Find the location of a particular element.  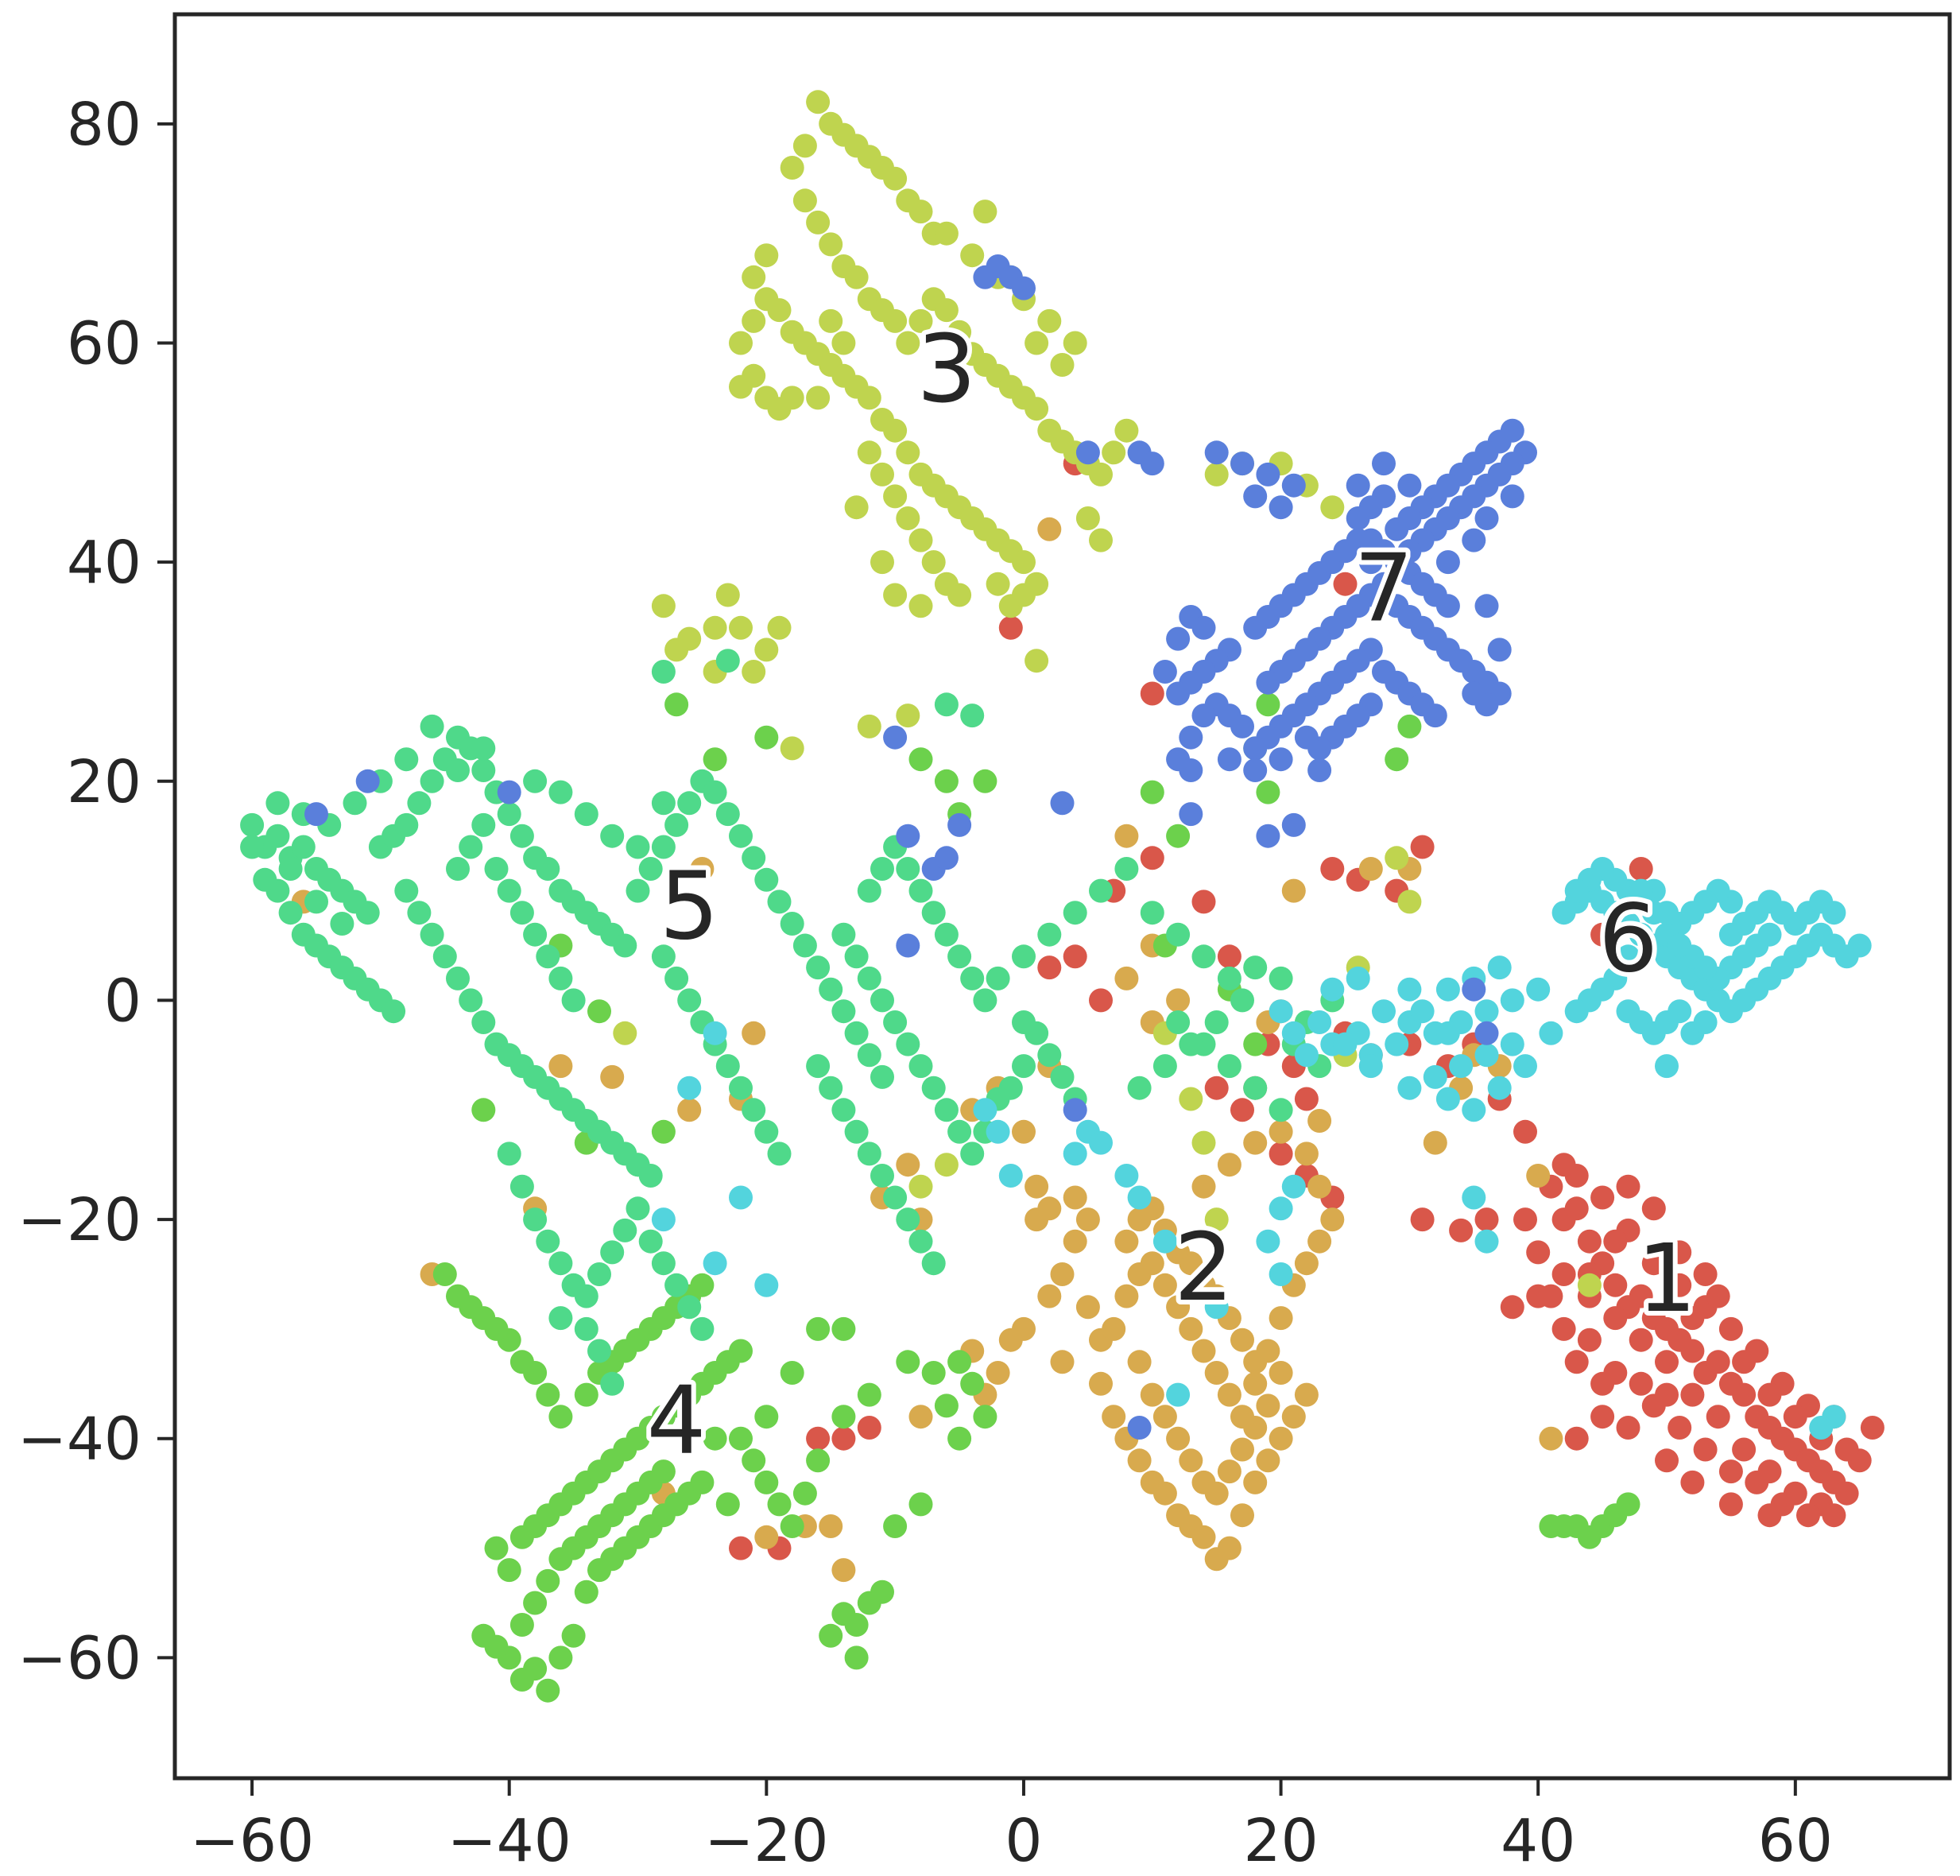

cluster-label-6: 6 is located at coordinates (1628, 939).